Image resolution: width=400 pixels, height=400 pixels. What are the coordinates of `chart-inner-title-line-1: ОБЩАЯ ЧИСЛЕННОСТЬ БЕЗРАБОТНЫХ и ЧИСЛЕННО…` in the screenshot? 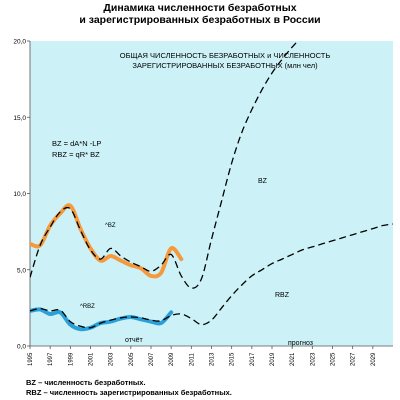 It's located at (225, 55).